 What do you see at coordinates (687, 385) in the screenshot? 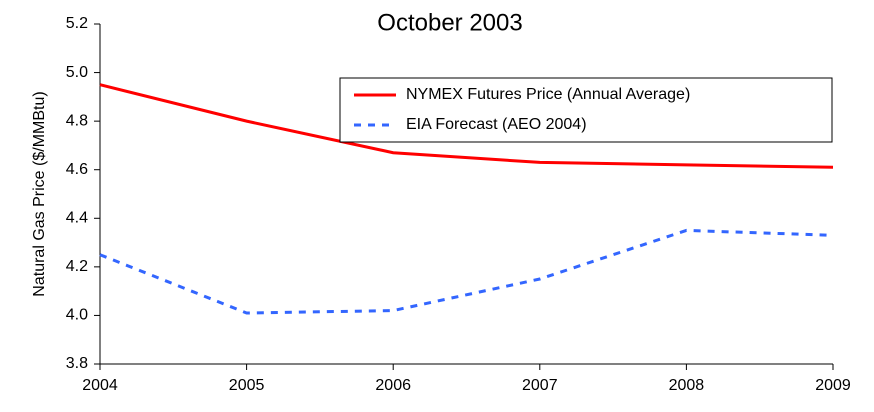
I see `x-tick-label: 2008` at bounding box center [687, 385].